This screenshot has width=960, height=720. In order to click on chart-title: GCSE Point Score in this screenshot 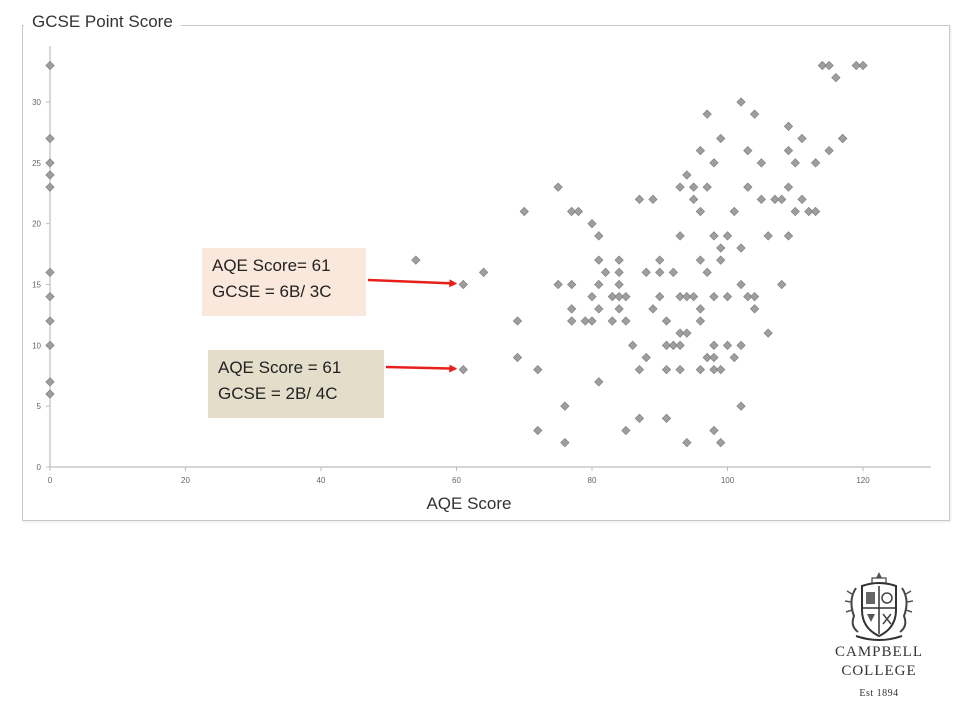, I will do `click(102, 22)`.